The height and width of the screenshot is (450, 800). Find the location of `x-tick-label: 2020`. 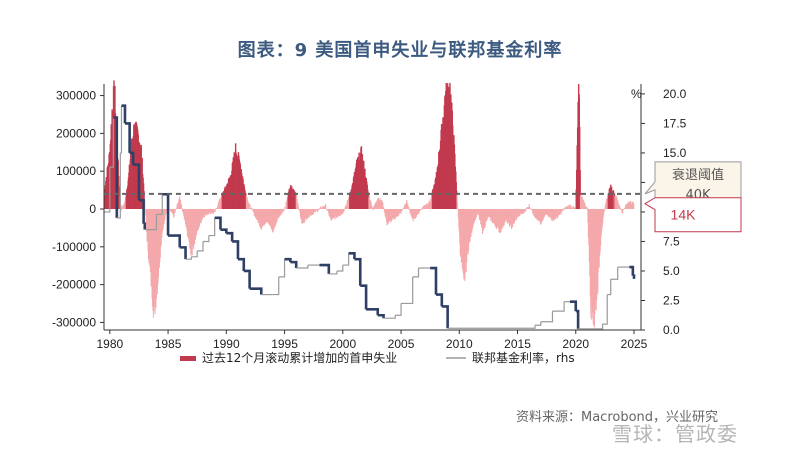

x-tick-label: 2020 is located at coordinates (575, 344).